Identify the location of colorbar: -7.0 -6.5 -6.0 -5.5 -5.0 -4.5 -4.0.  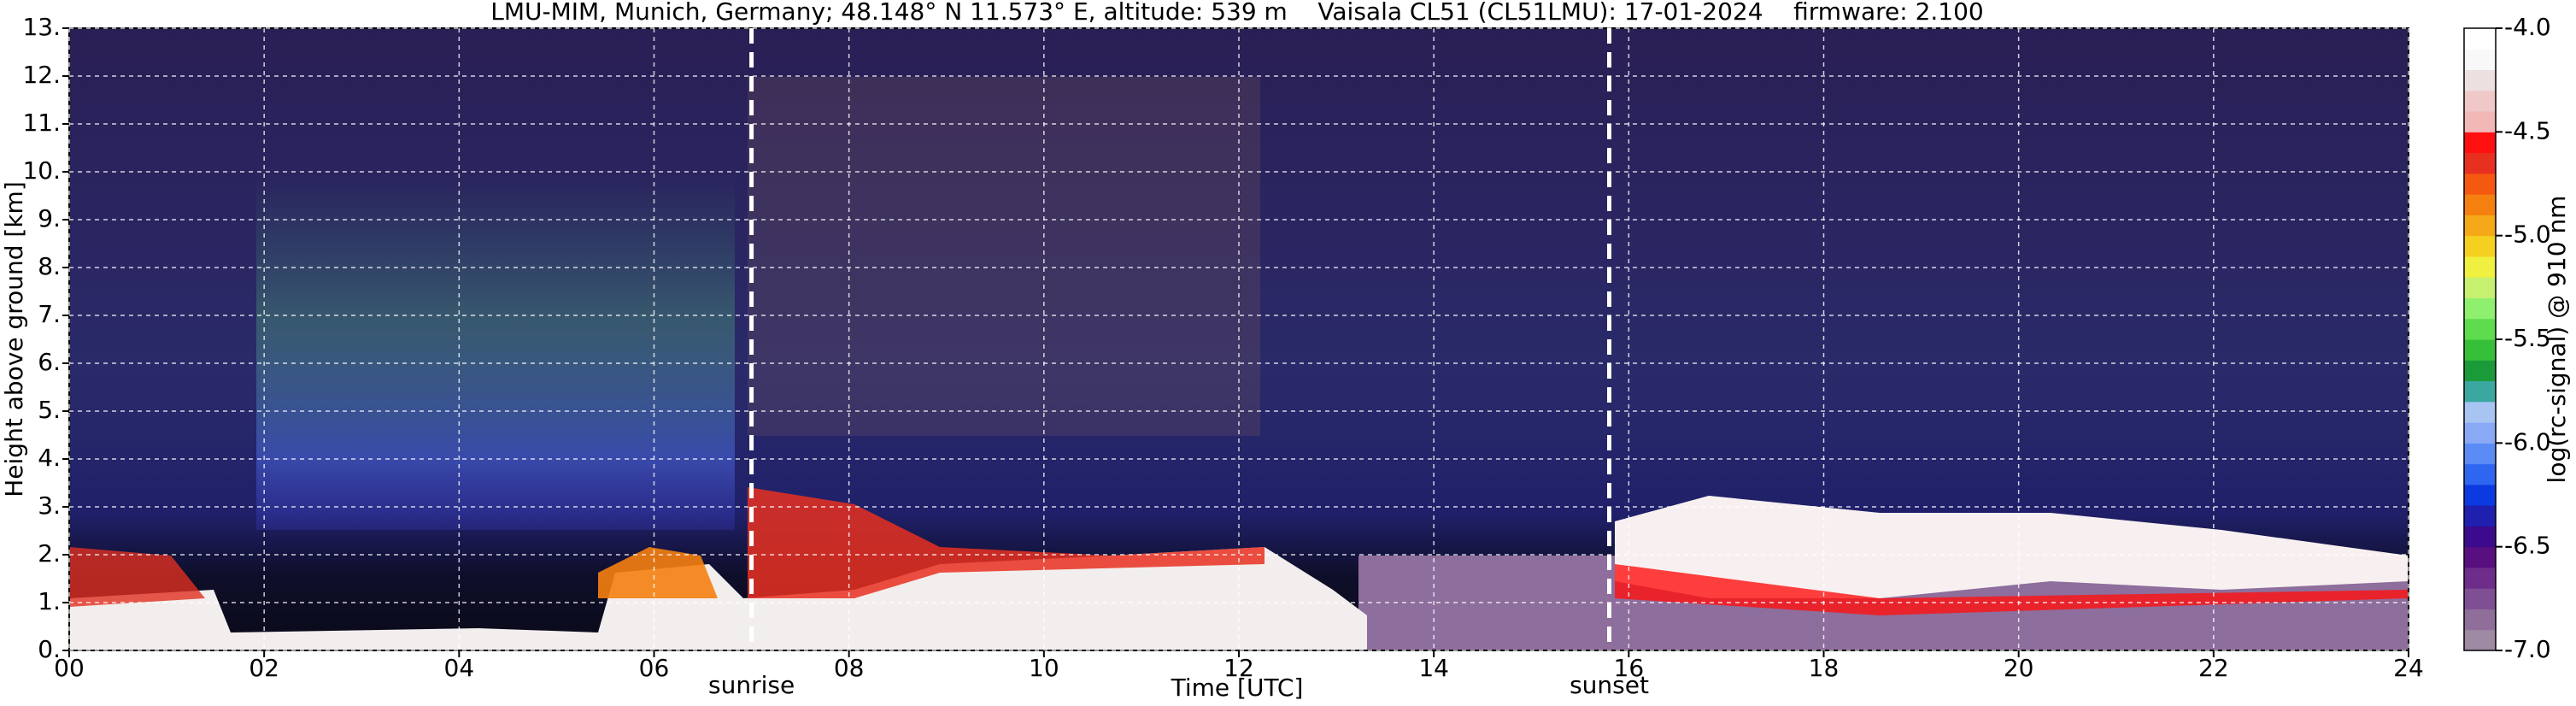
(2507, 338).